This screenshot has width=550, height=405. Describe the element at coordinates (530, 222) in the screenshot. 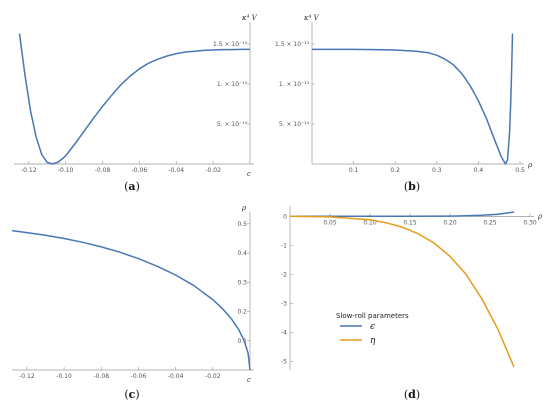

I see `x-tick-label: 0.30` at that location.